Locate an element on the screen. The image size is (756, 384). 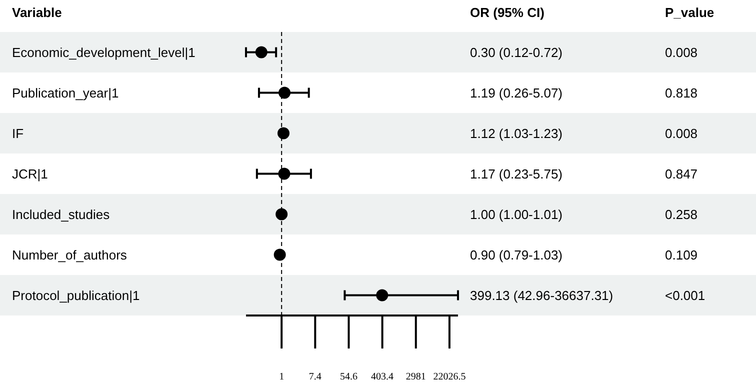
text: 1.19 (0.26-5.07) is located at coordinates (516, 92).